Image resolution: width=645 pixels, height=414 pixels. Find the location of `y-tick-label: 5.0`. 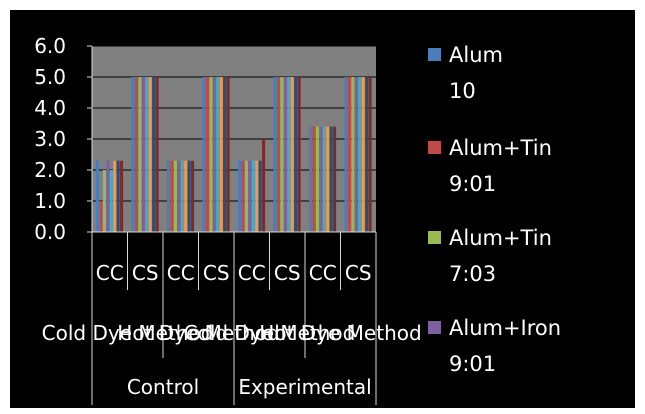

y-tick-label: 5.0 is located at coordinates (50, 77).